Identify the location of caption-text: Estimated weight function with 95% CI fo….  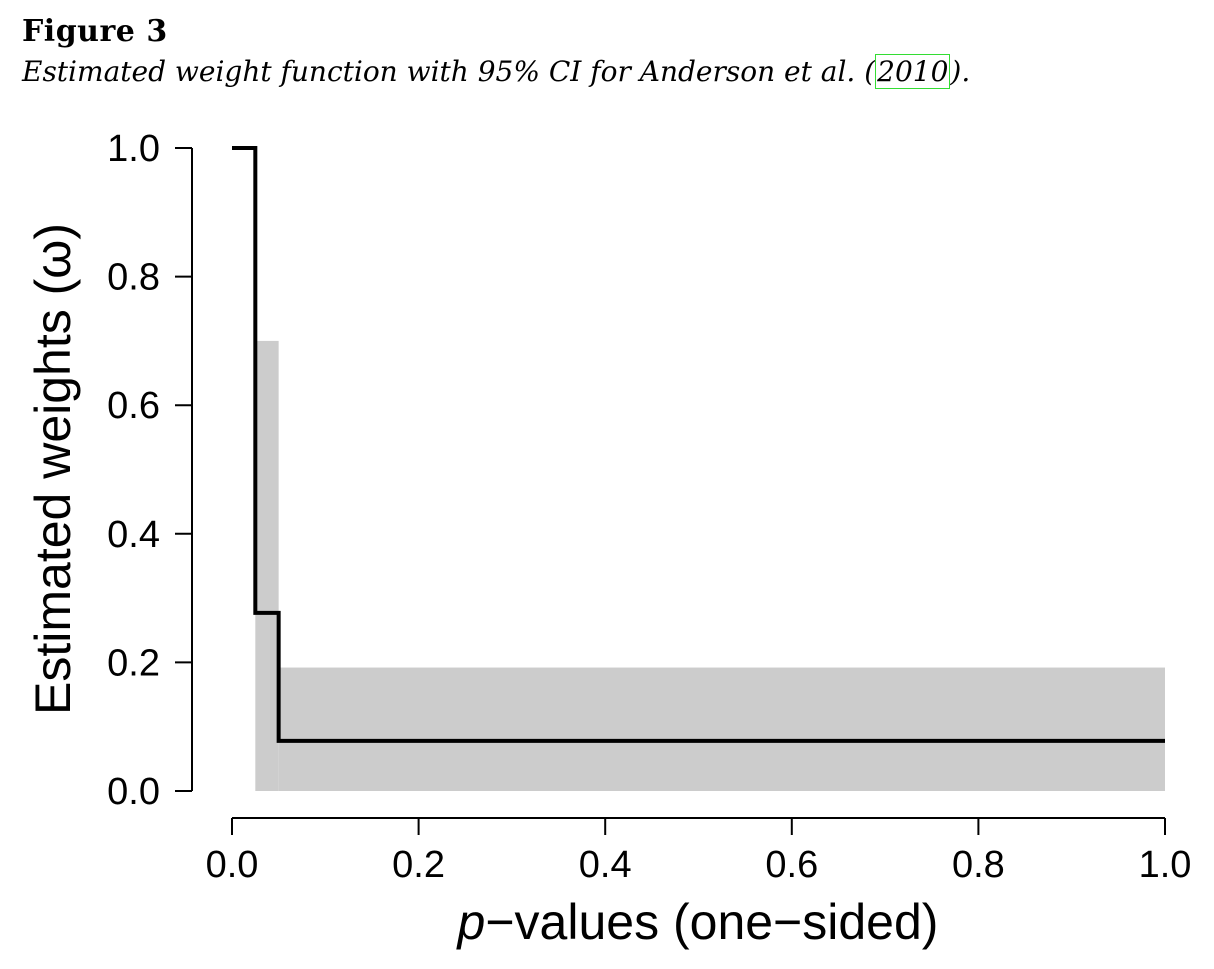
(449, 71).